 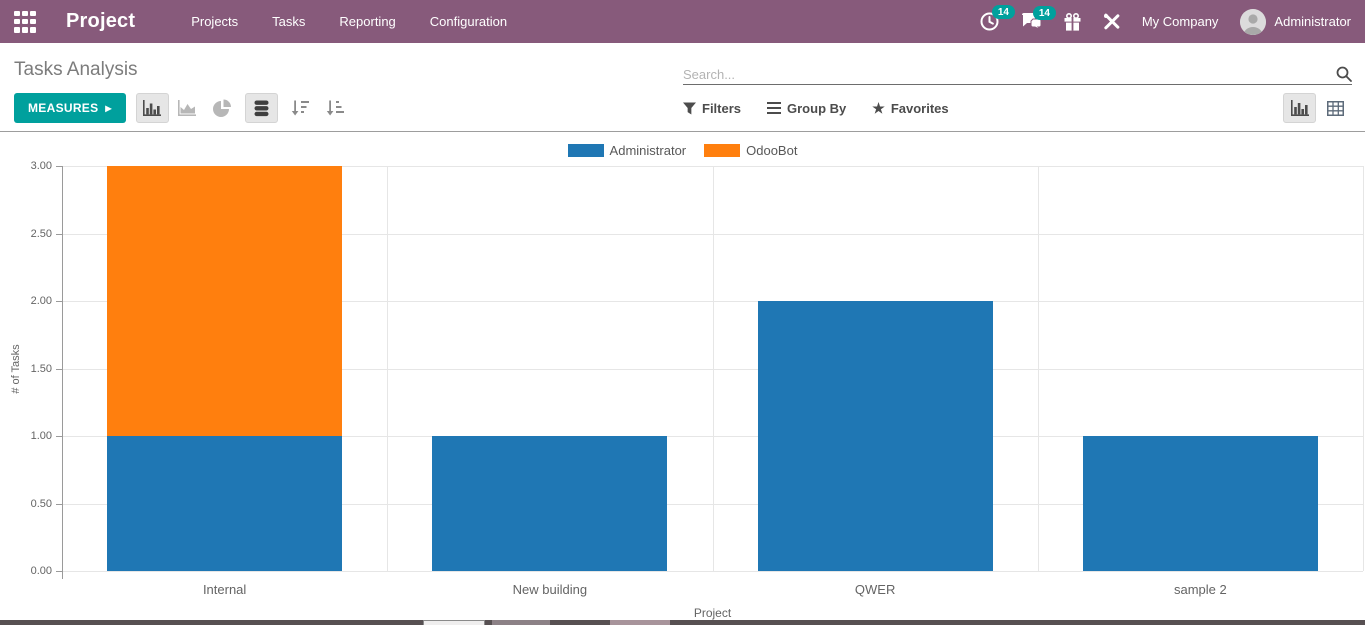 What do you see at coordinates (875, 589) in the screenshot?
I see `x-category-label: QWER` at bounding box center [875, 589].